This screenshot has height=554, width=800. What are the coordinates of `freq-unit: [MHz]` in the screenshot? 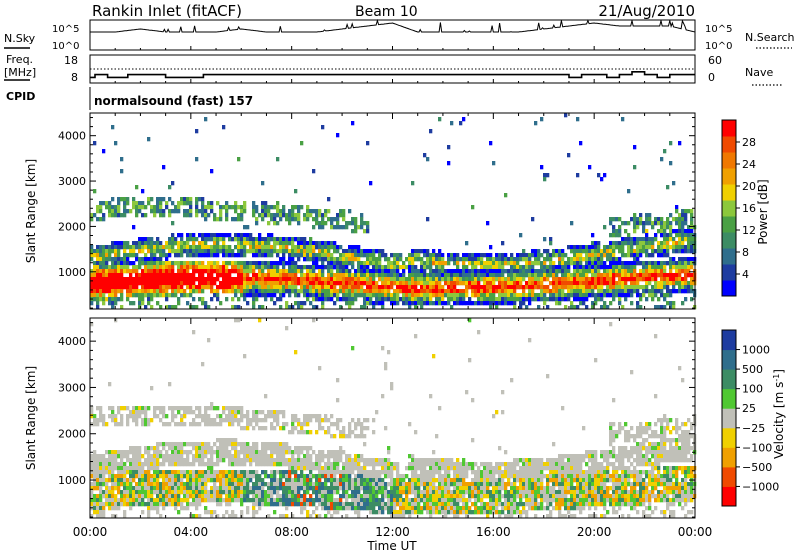 It's located at (20, 72).